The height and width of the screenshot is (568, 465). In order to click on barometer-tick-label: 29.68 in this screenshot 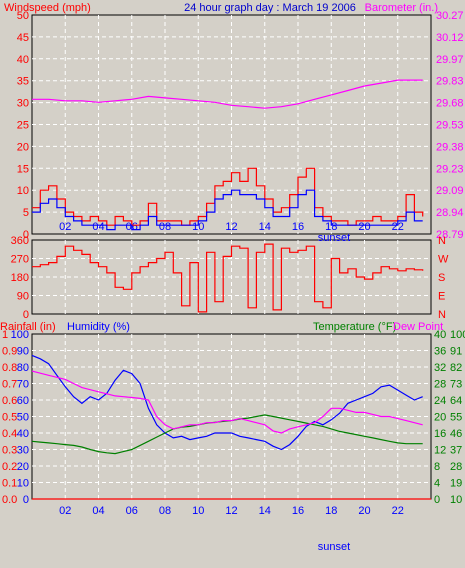, I will do `click(450, 104)`.